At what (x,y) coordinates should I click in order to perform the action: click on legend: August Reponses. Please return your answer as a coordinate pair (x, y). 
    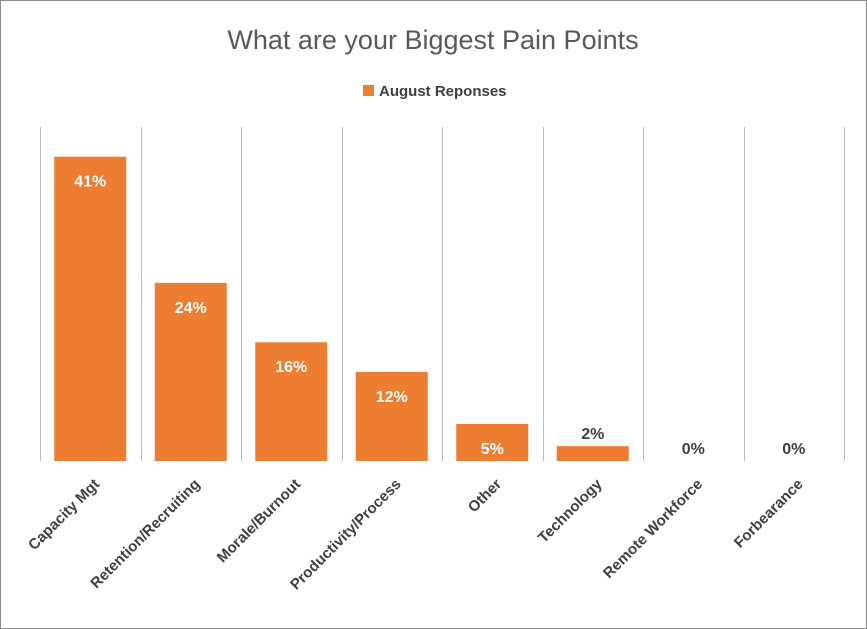
    Looking at the image, I should click on (435, 91).